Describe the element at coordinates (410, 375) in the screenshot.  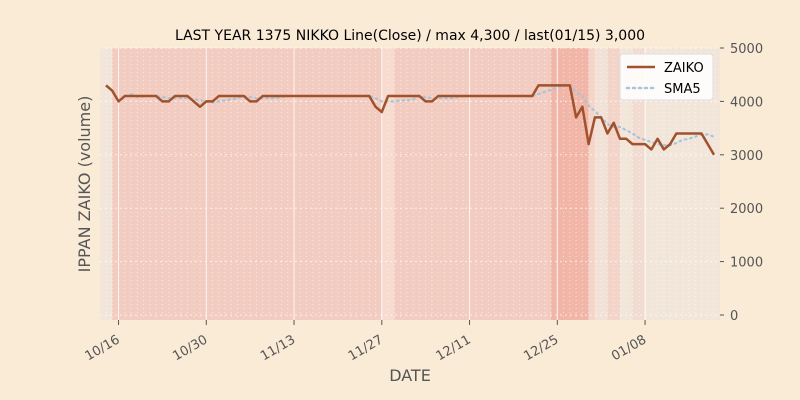
I see `x-axis-label: DATE` at that location.